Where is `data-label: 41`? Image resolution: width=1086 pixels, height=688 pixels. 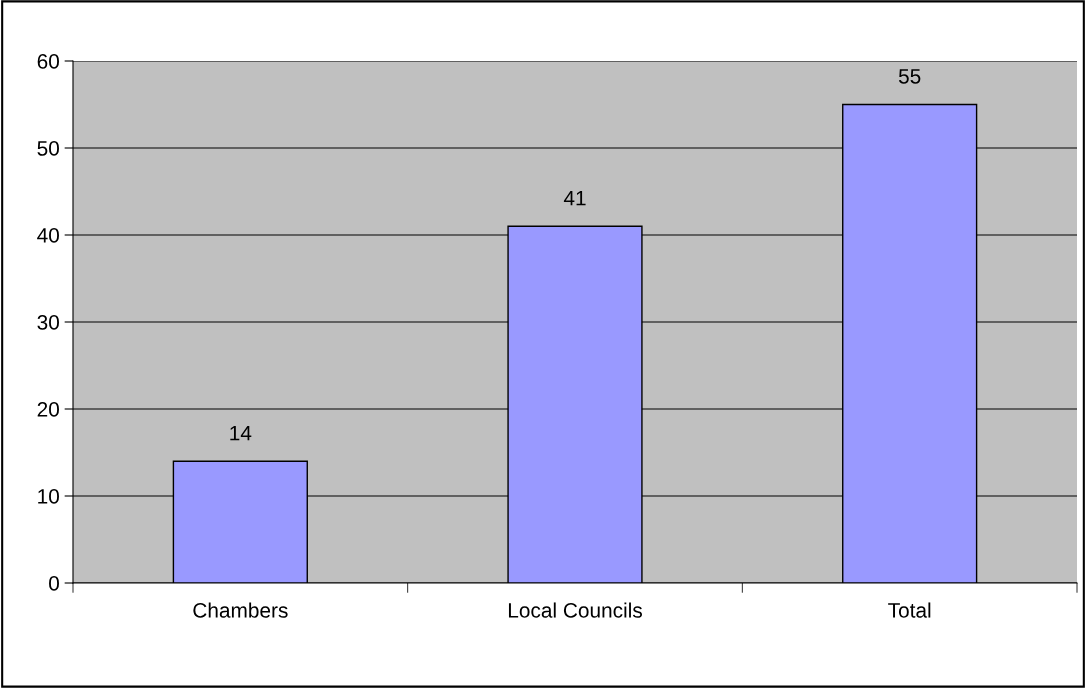
data-label: 41 is located at coordinates (574, 198).